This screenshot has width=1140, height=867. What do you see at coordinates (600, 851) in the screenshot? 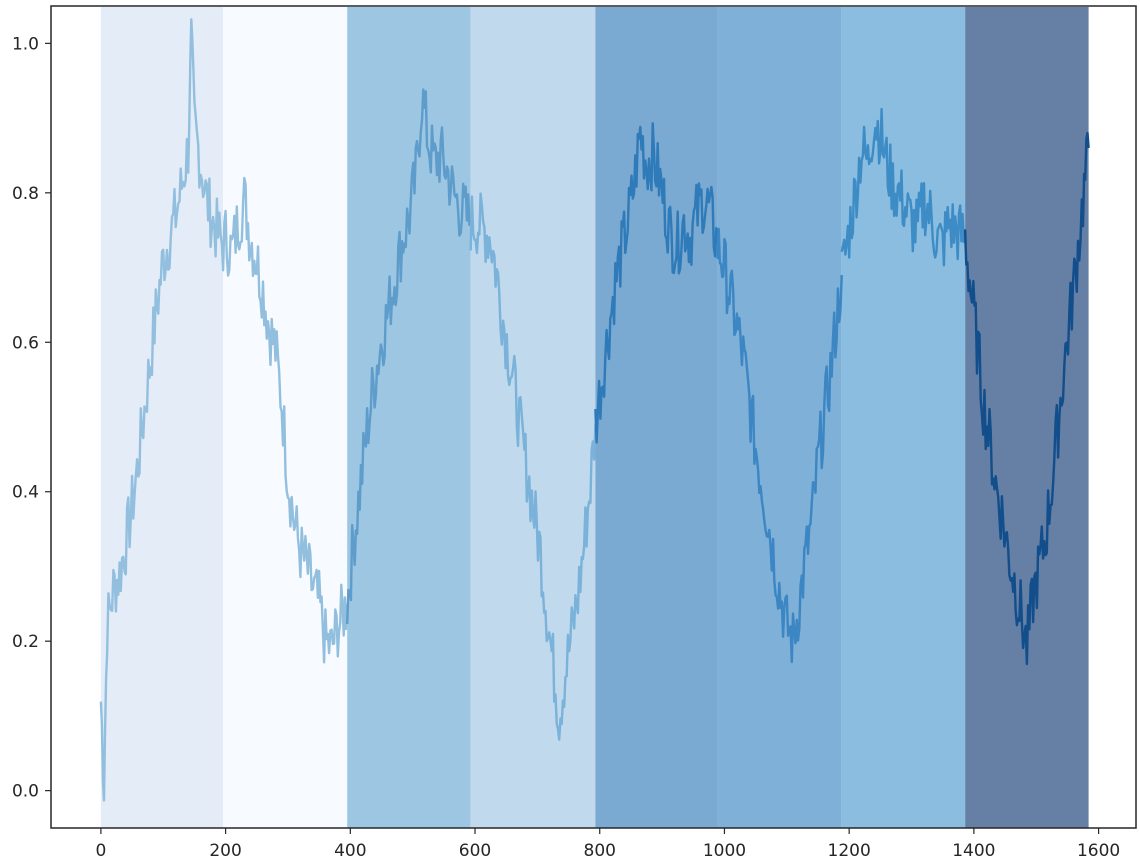
I see `x-tick-label: 800` at bounding box center [600, 851].